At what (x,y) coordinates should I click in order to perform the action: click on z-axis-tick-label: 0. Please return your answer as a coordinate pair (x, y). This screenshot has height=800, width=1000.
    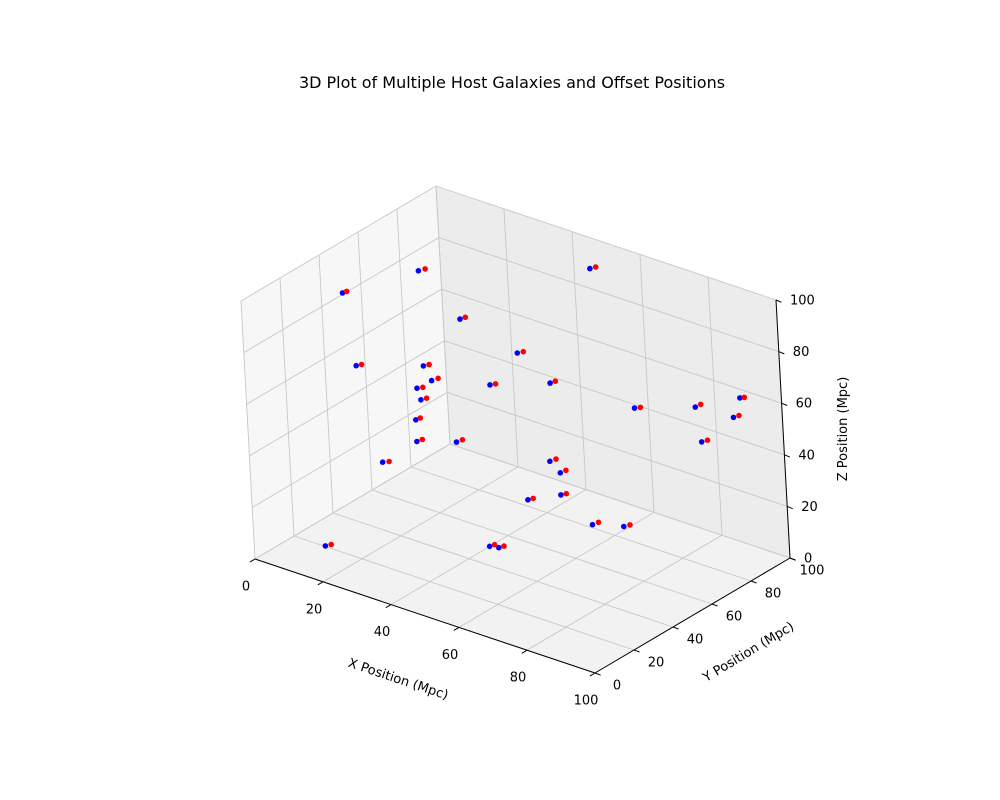
    Looking at the image, I should click on (808, 559).